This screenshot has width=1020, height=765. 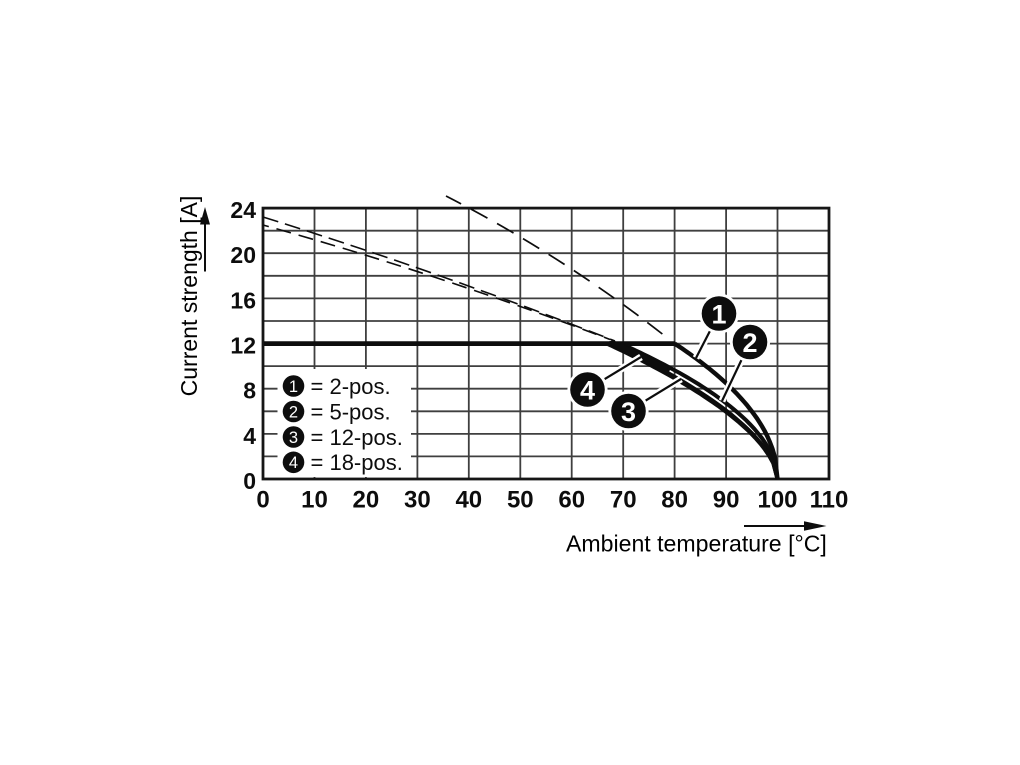 What do you see at coordinates (726, 499) in the screenshot?
I see `svg-text: 90` at bounding box center [726, 499].